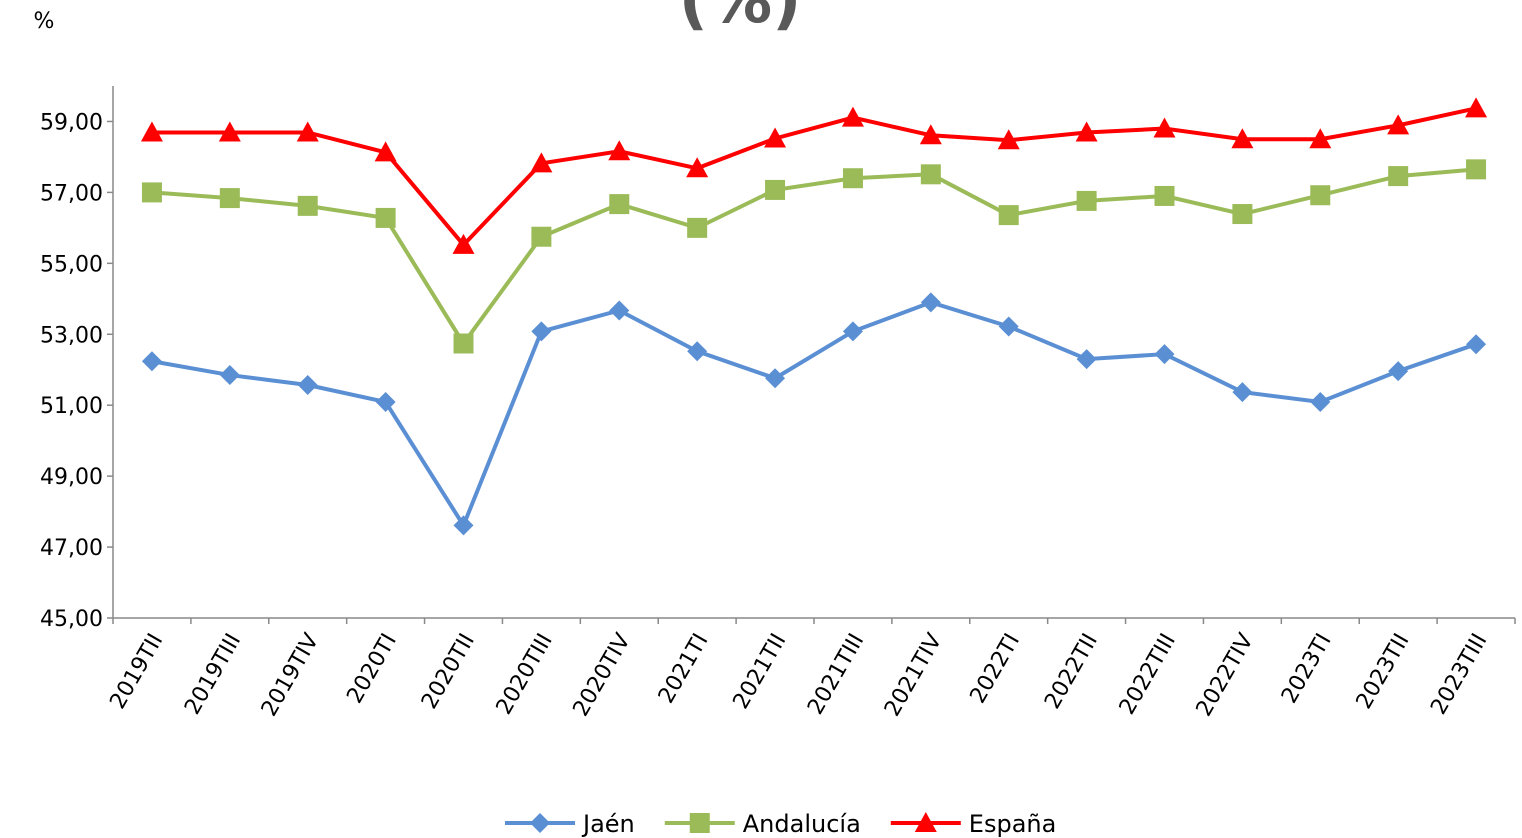 The width and height of the screenshot is (1522, 838). What do you see at coordinates (372, 669) in the screenshot?
I see `x-tick-label: 2020TI` at bounding box center [372, 669].